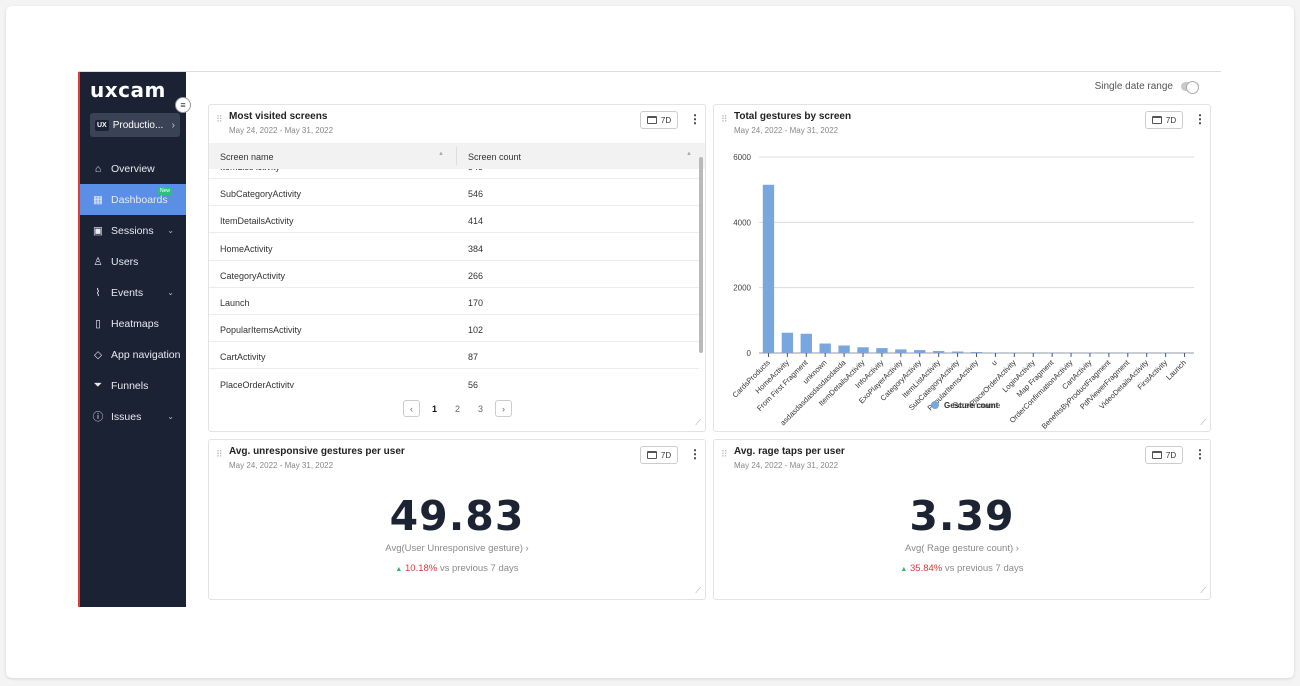 This screenshot has width=1300, height=686. What do you see at coordinates (98, 354) in the screenshot?
I see `navigation-icon: ◇` at bounding box center [98, 354].